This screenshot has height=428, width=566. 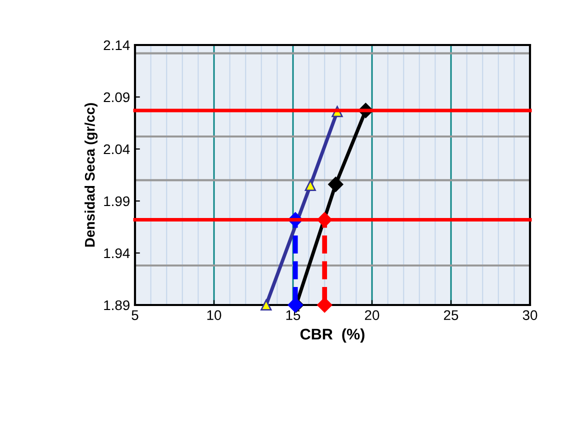 What do you see at coordinates (214, 315) in the screenshot?
I see `x-tick-label: 10` at bounding box center [214, 315].